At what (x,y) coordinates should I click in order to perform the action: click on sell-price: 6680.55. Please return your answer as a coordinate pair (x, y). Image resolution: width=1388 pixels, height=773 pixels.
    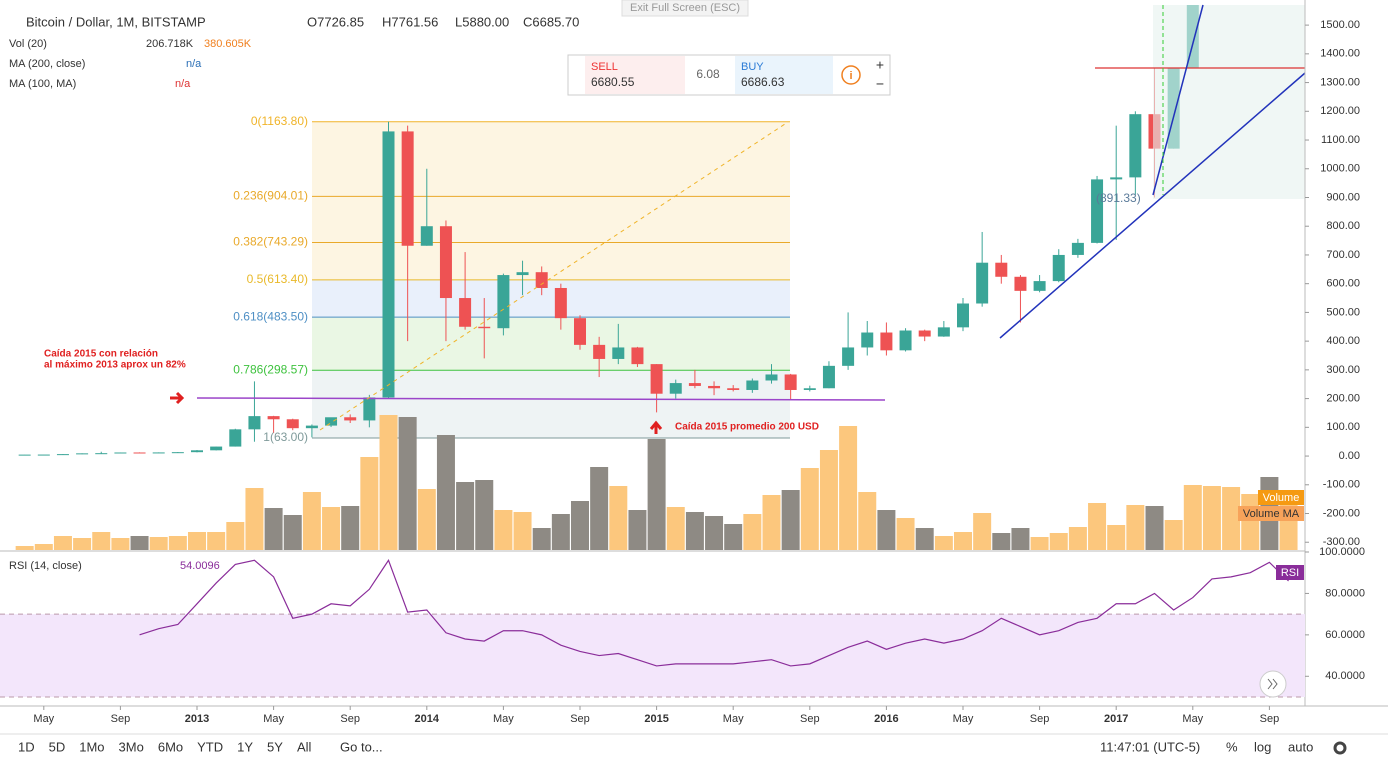
    Looking at the image, I should click on (613, 82).